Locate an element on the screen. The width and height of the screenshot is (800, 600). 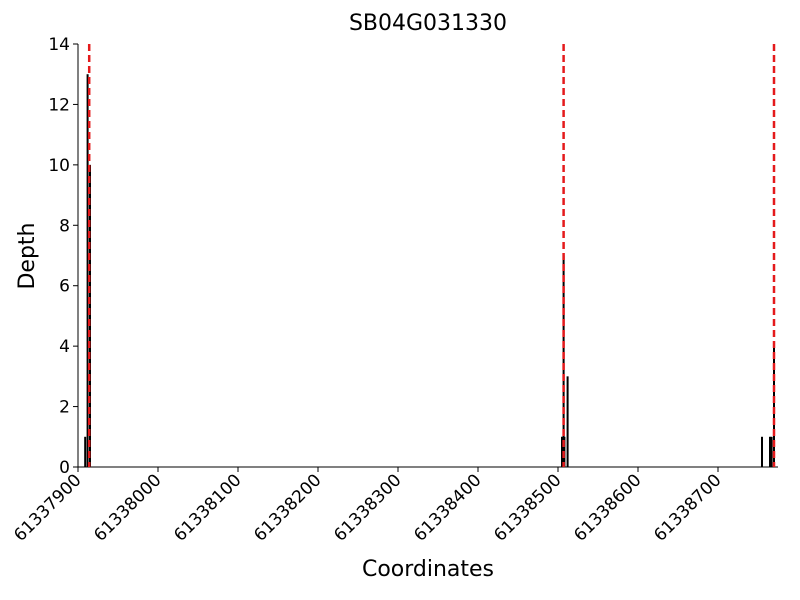
x-tick-label: 61338500 is located at coordinates (527, 507).